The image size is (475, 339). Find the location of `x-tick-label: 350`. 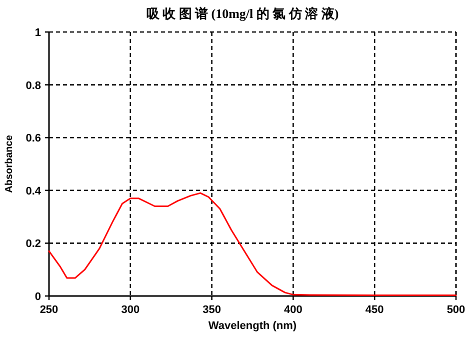

x-tick-label: 350 is located at coordinates (211, 310).